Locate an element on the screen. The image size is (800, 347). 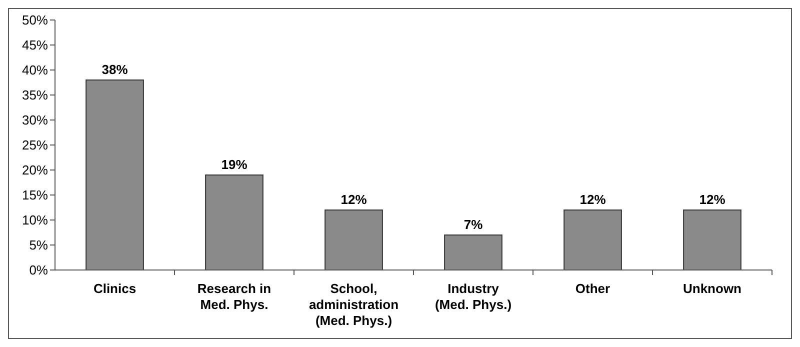
x-tick-label: School, administration (Med. Phys.) is located at coordinates (353, 304).